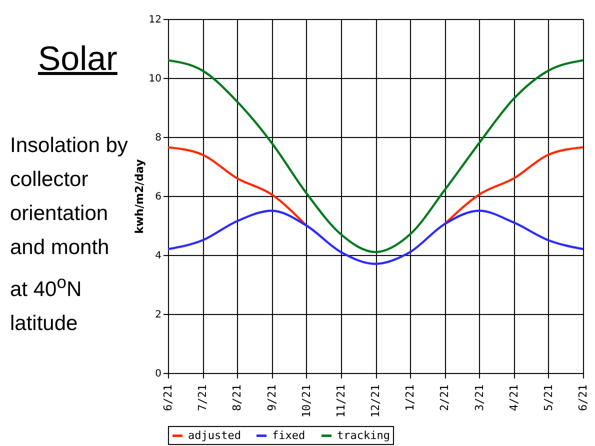  Describe the element at coordinates (155, 20) in the screenshot. I see `y-tick-label: 12` at that location.